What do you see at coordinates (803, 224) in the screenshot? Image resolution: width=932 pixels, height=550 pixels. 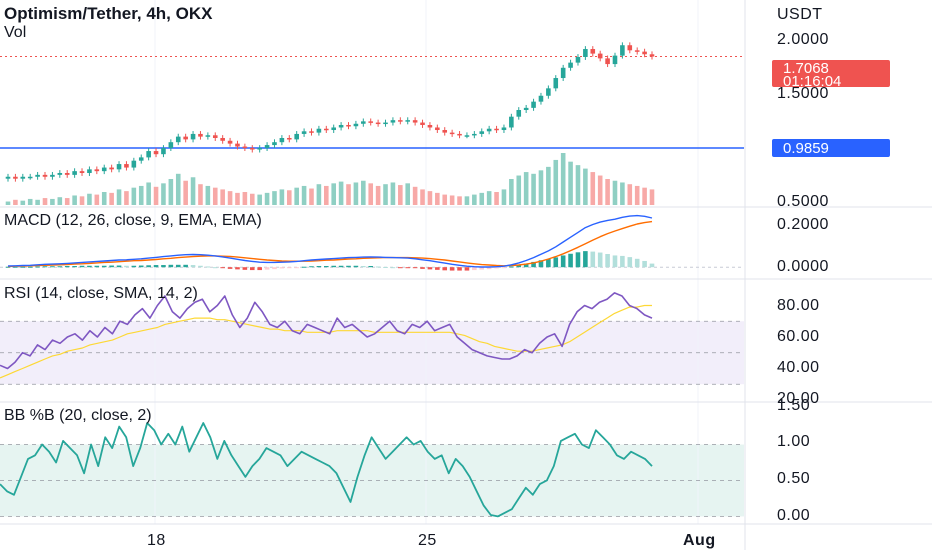 I see `macd-tick-0-2: 0.2000` at bounding box center [803, 224].